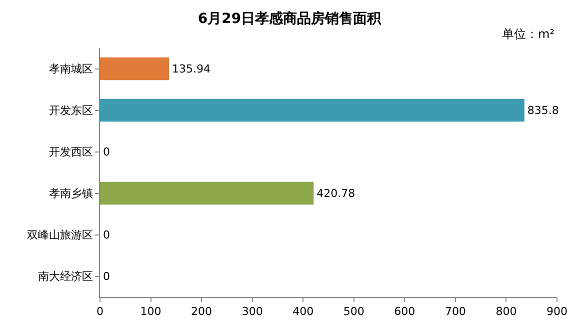  I want to click on chart-title: 6月29日孝感商品房销售面积, so click(290, 18).